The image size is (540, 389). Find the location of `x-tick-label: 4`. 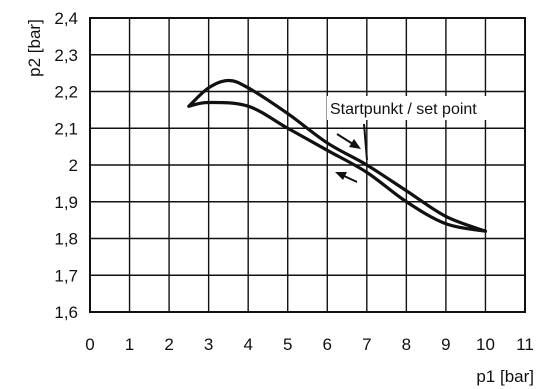

x-tick-label: 4 is located at coordinates (247, 344).